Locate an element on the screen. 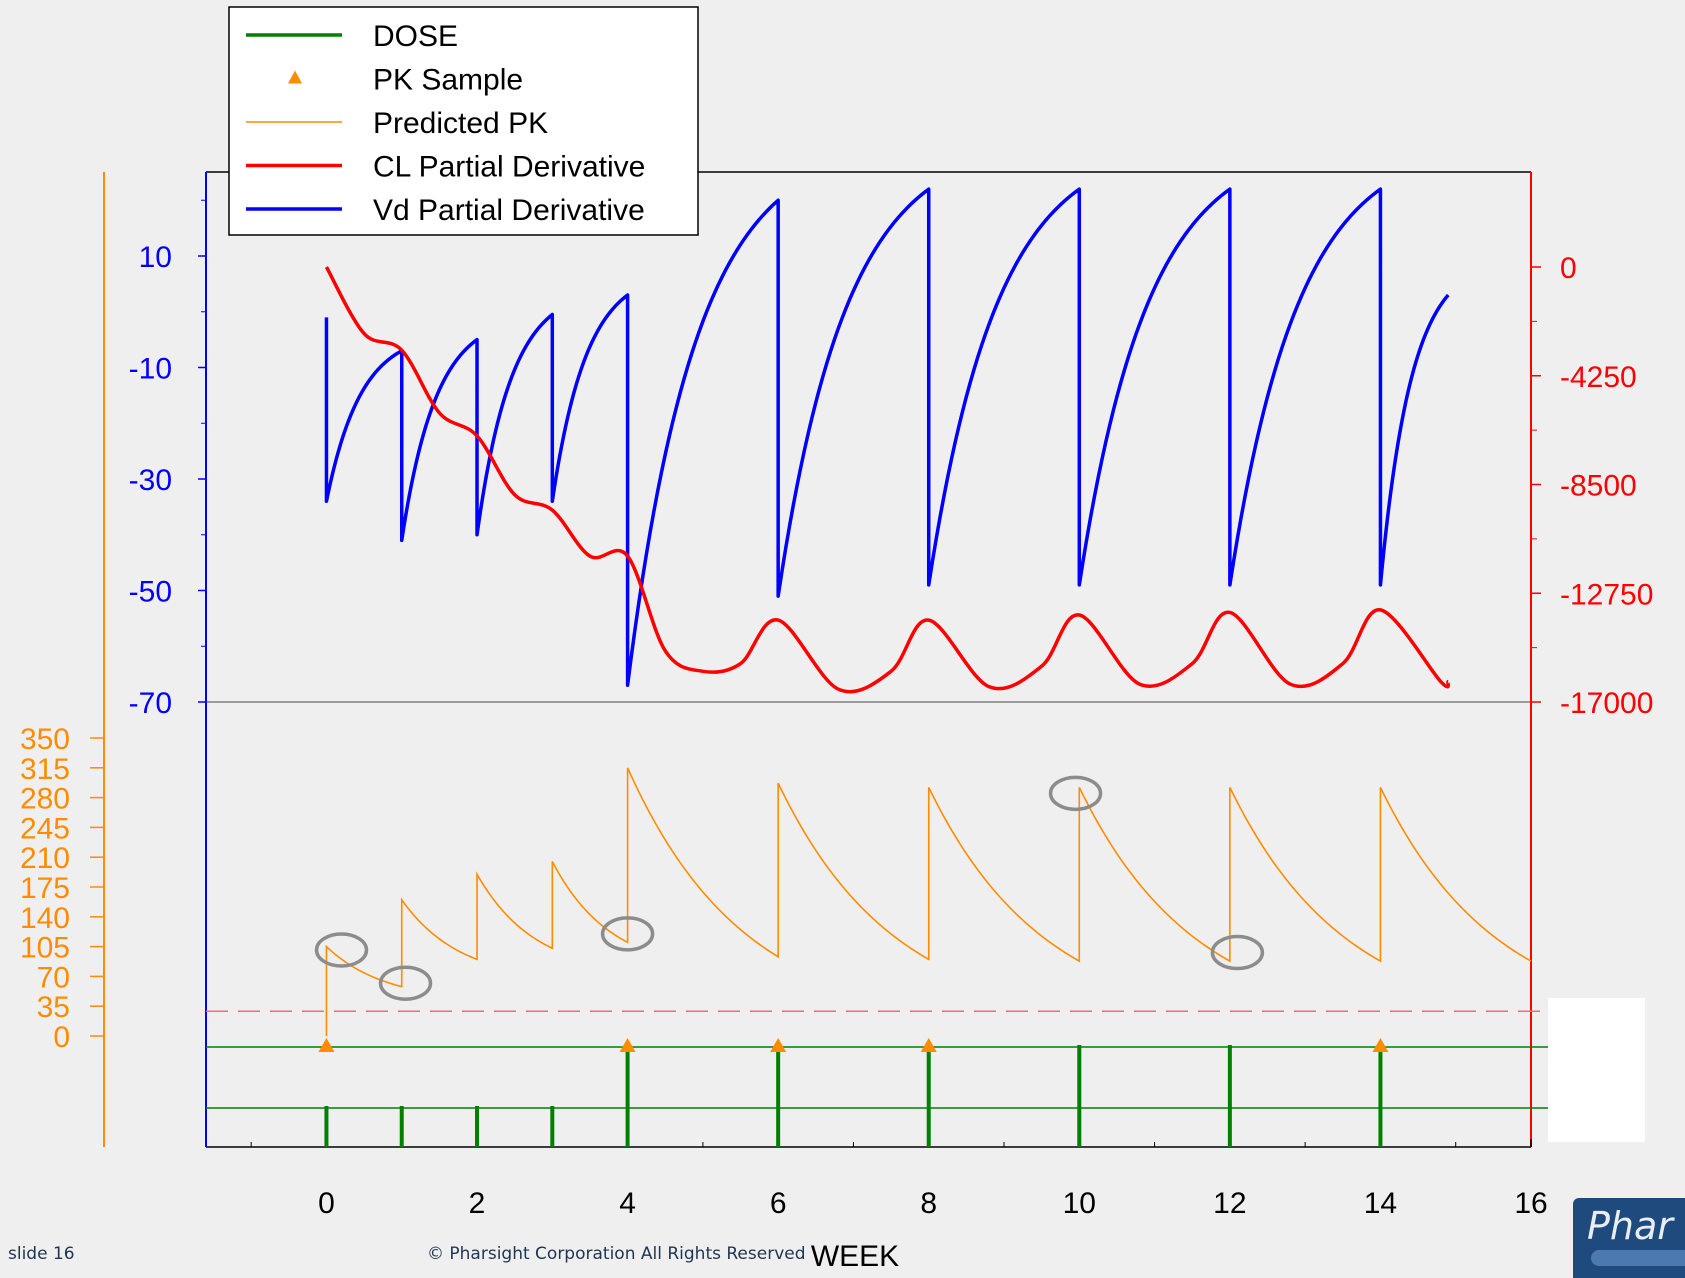 The width and height of the screenshot is (1685, 1278). left-axis-tick-label: -50 is located at coordinates (150, 592).